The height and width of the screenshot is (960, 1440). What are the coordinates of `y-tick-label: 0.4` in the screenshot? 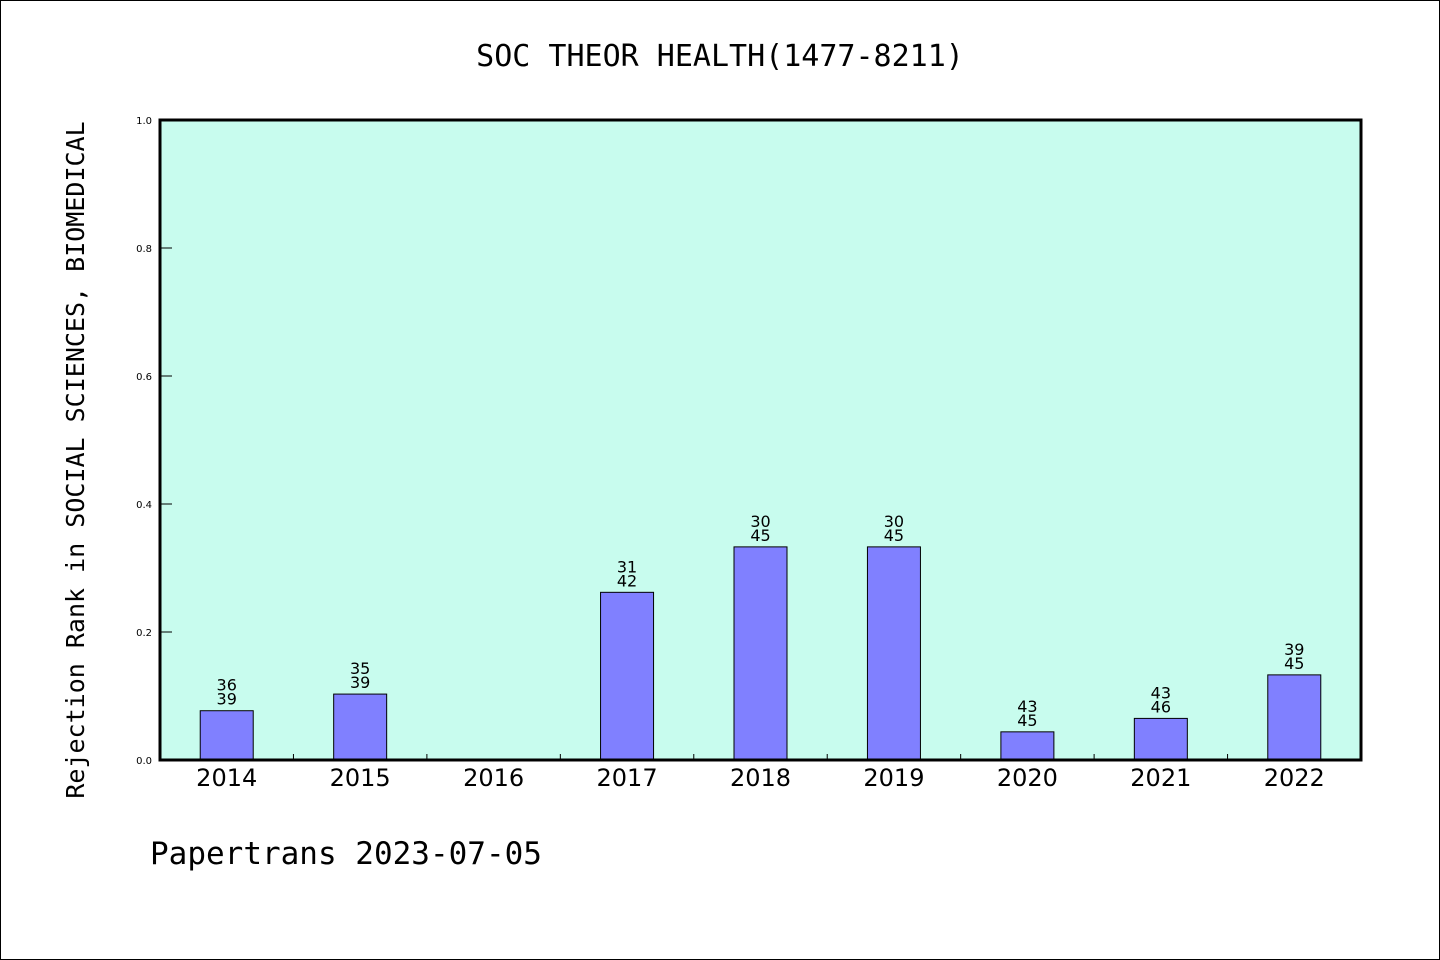 It's located at (144, 505).